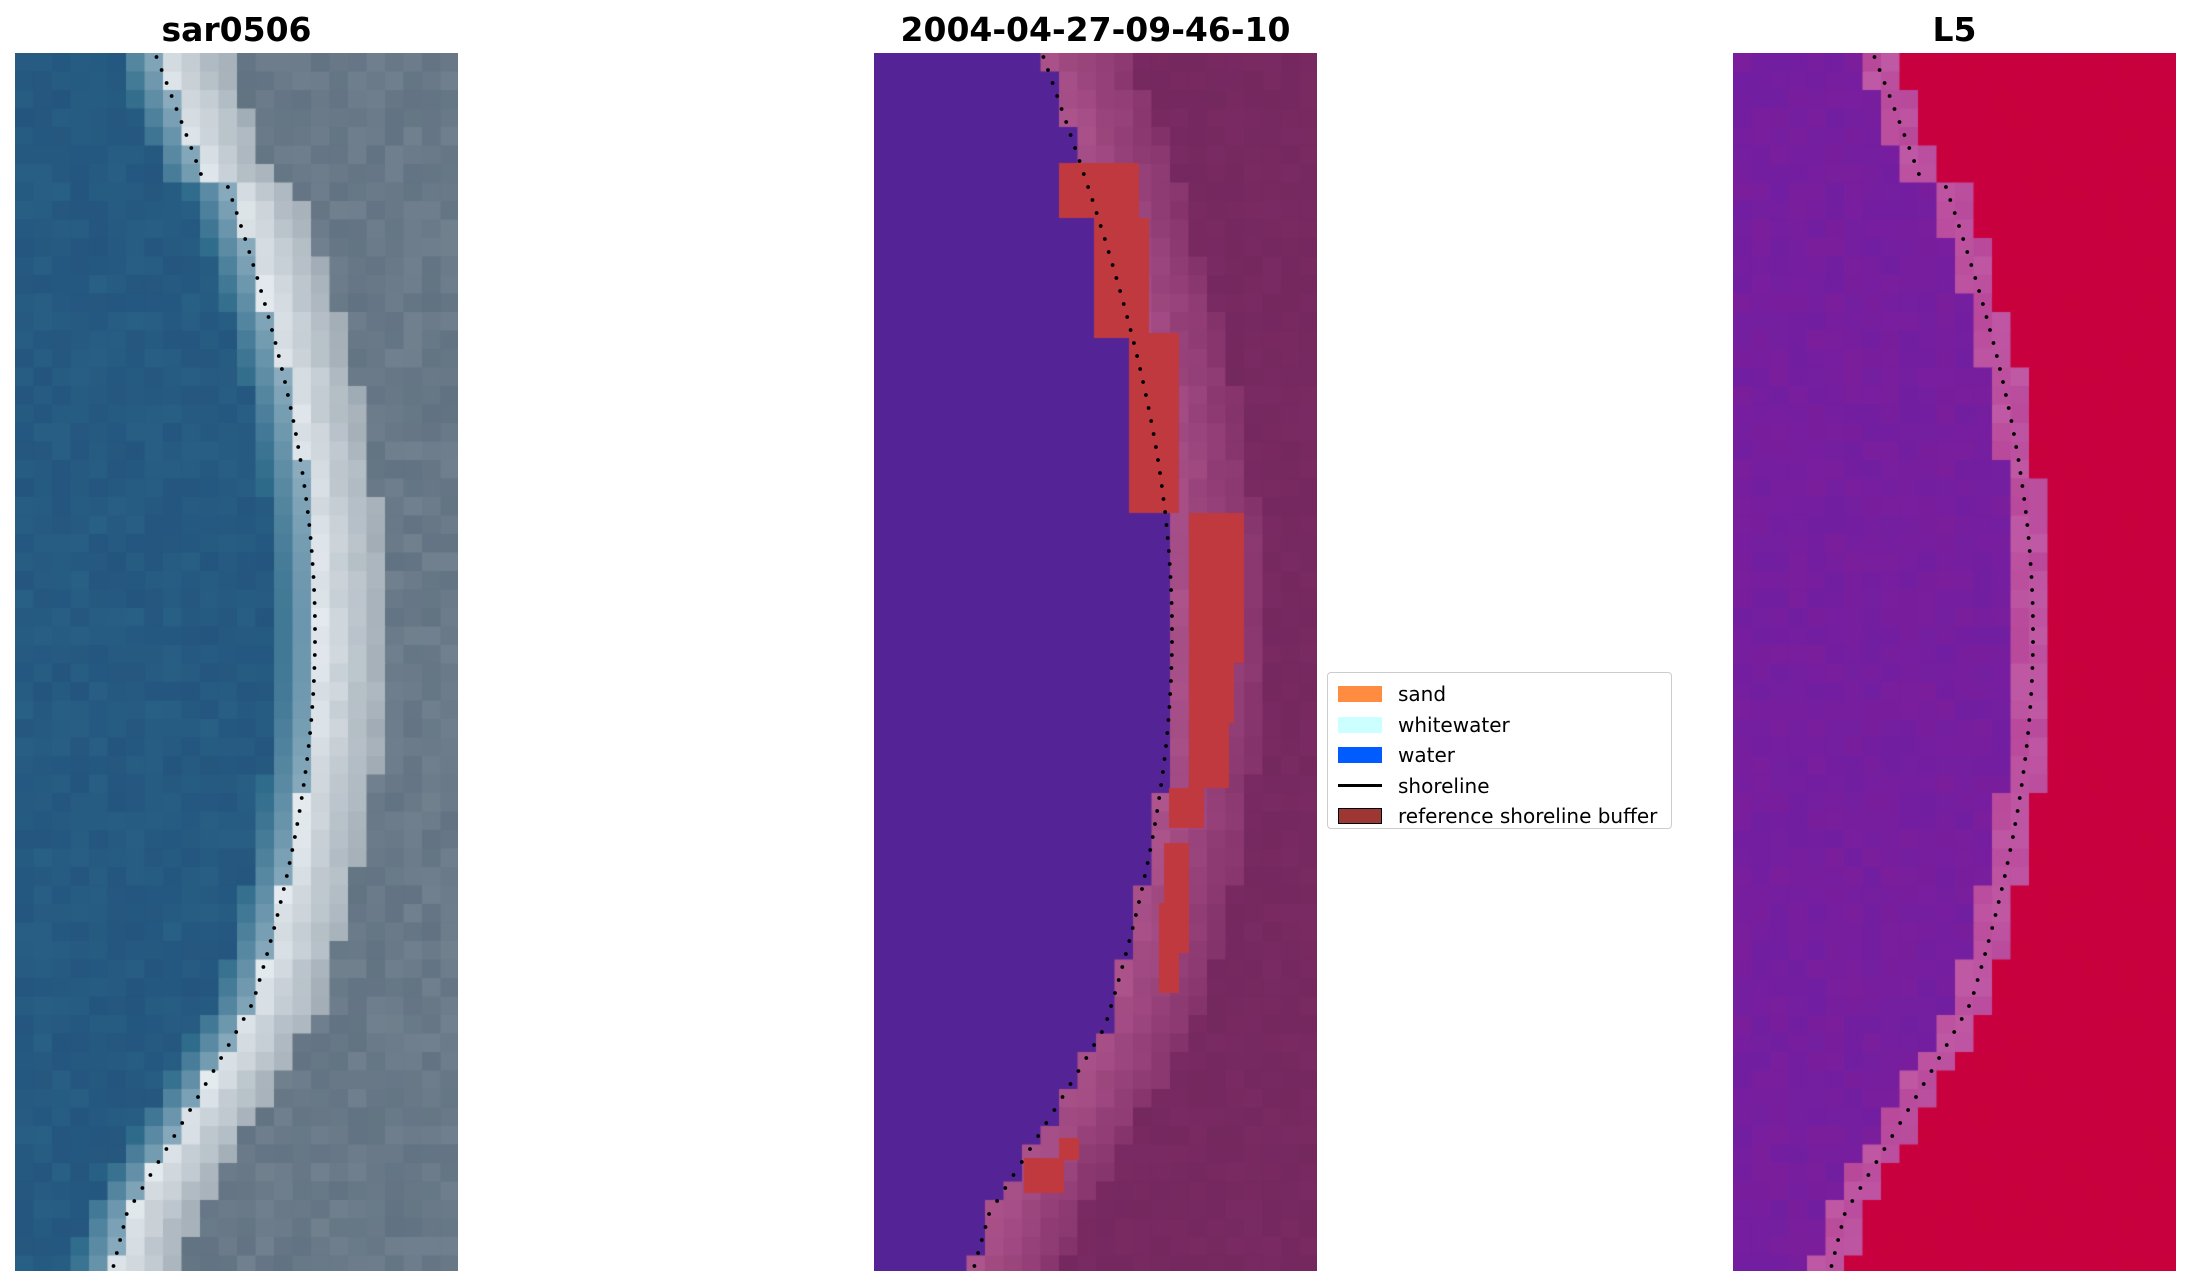 The image size is (2187, 1283). What do you see at coordinates (1499, 755) in the screenshot?
I see `legend-item-water: water` at bounding box center [1499, 755].